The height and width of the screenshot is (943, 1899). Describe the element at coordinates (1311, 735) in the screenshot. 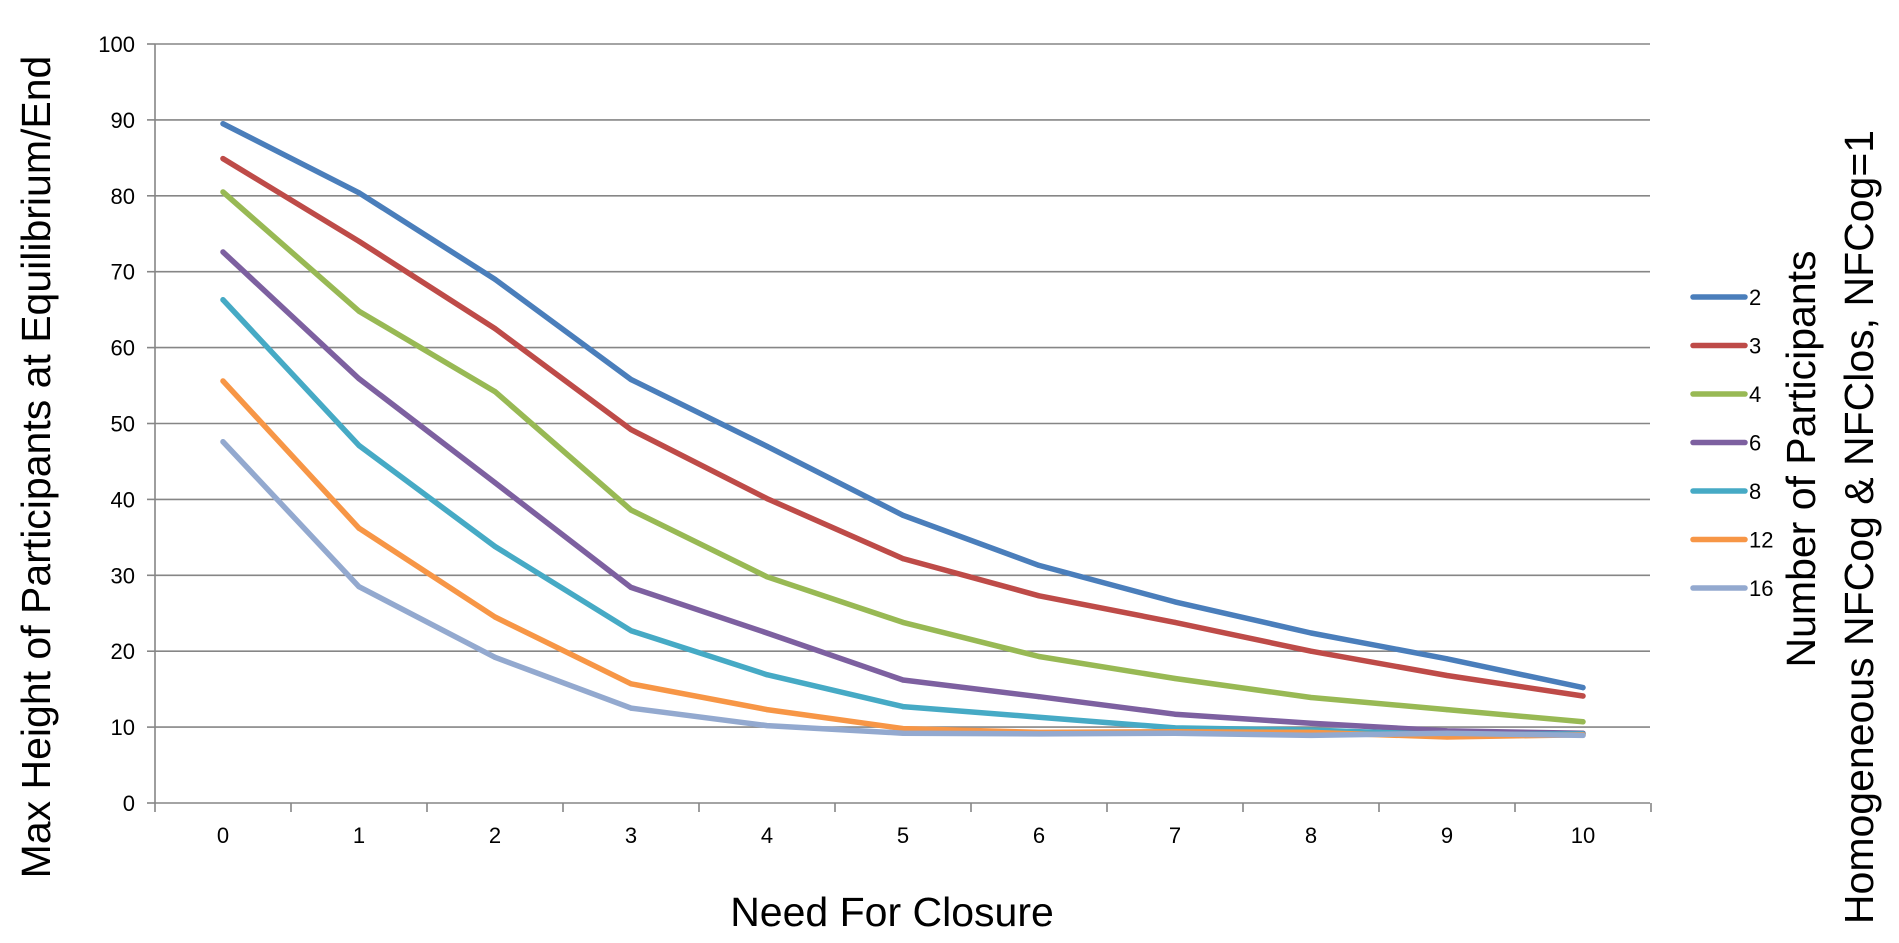

I see `data-point-16-x8` at that location.